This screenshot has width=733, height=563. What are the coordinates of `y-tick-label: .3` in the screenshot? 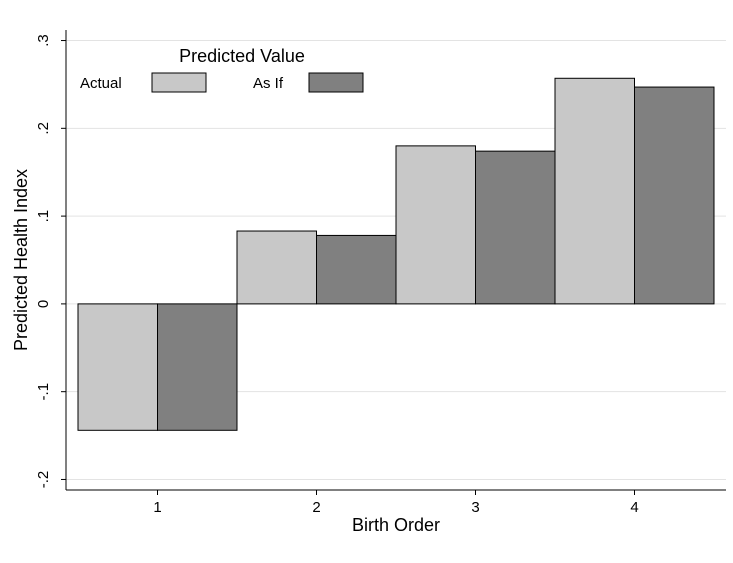 It's located at (43, 40).